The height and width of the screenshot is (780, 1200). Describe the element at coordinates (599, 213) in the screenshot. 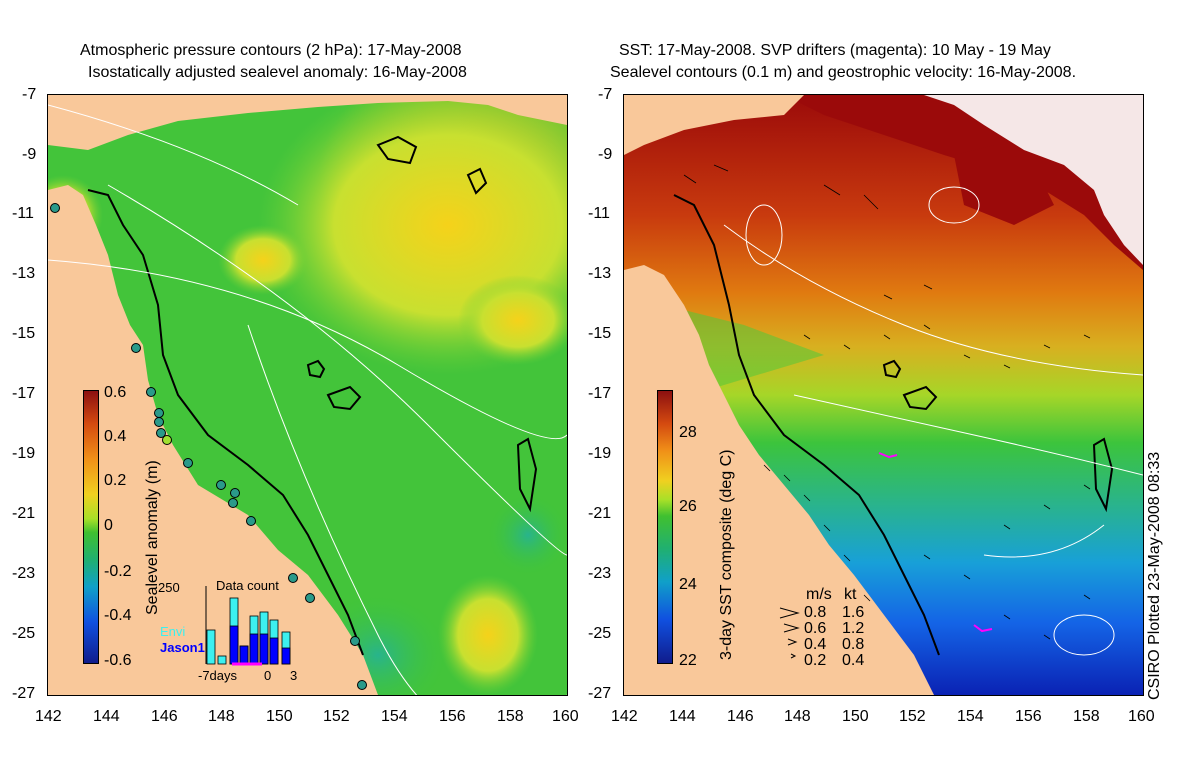

I see `right-y-tick: -11` at that location.